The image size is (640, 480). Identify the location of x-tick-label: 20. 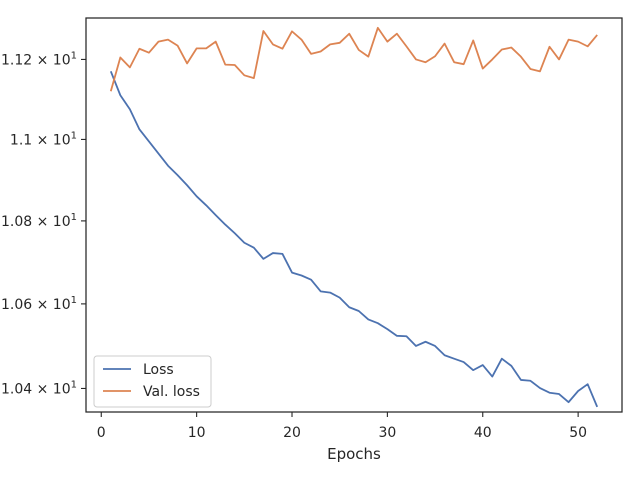
(292, 433).